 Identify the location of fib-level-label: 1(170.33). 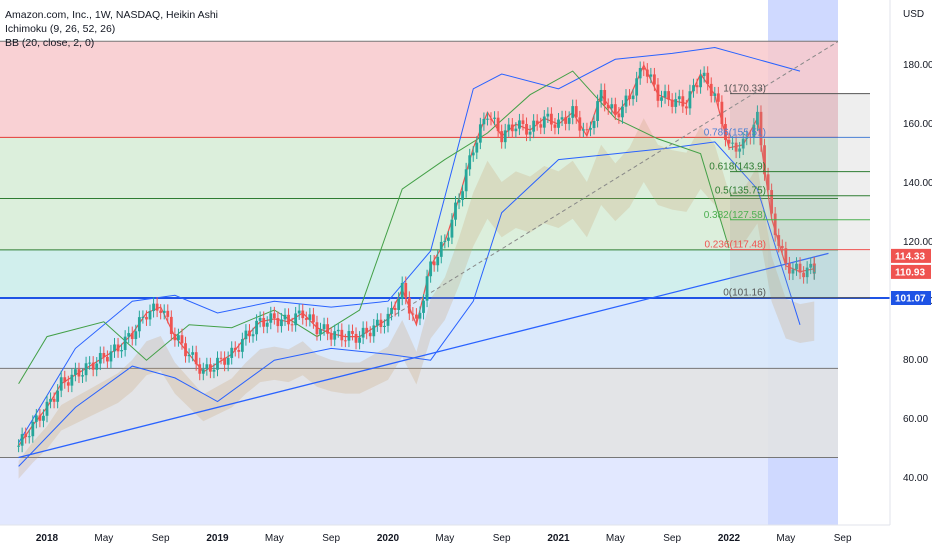
(744, 89).